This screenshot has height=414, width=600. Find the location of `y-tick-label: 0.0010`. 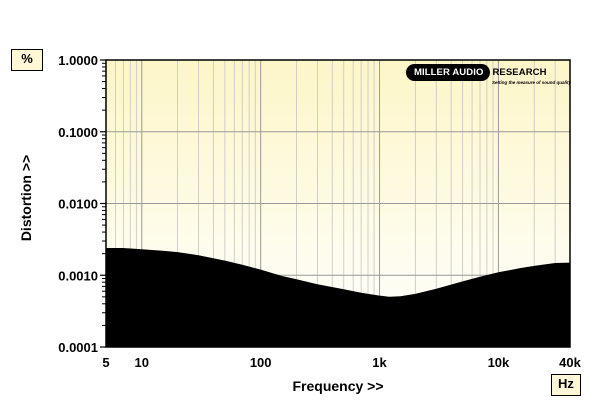

y-tick-label: 0.0010 is located at coordinates (78, 275).